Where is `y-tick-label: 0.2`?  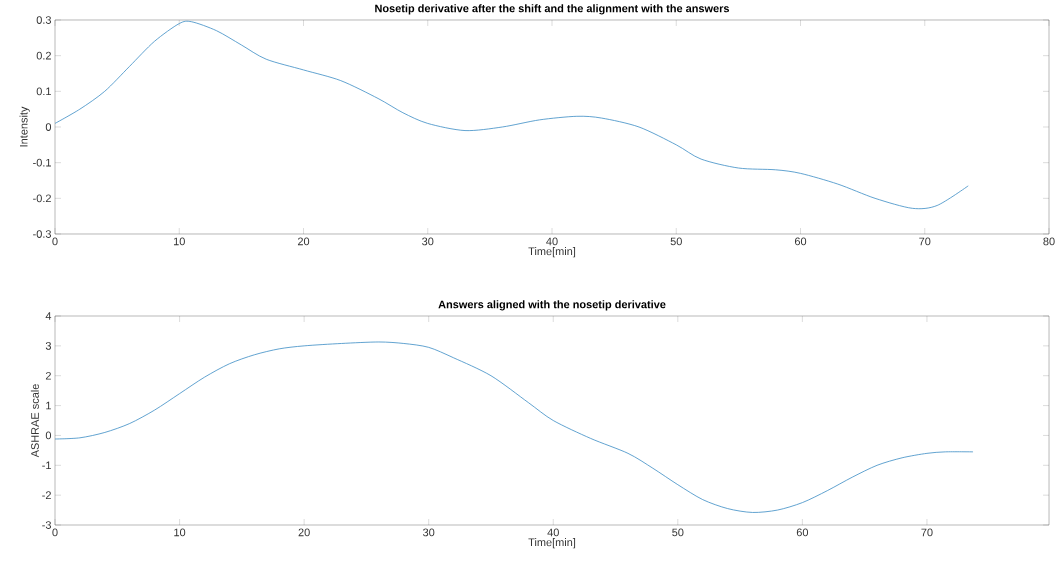 y-tick-label: 0.2 is located at coordinates (43, 55).